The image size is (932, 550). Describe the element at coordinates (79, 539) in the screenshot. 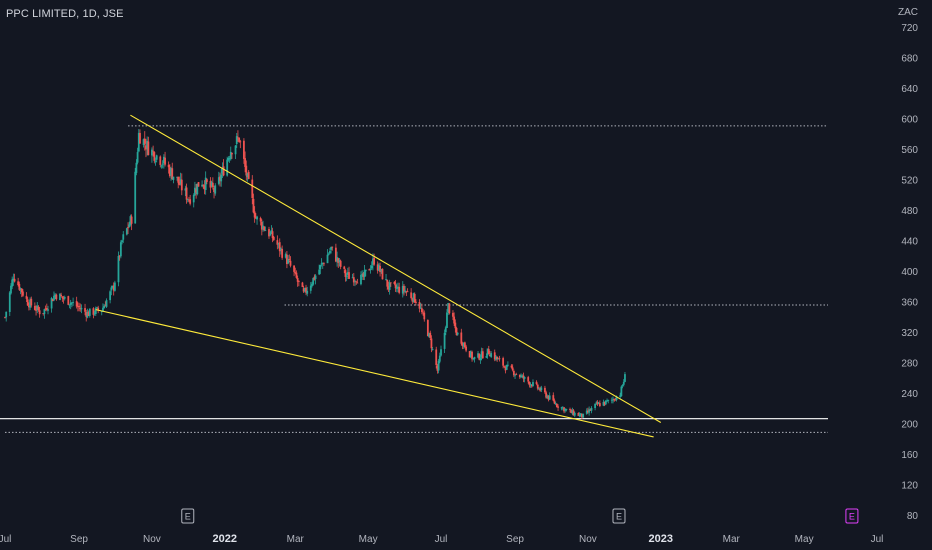

I see `x-tick-label: Sep` at that location.